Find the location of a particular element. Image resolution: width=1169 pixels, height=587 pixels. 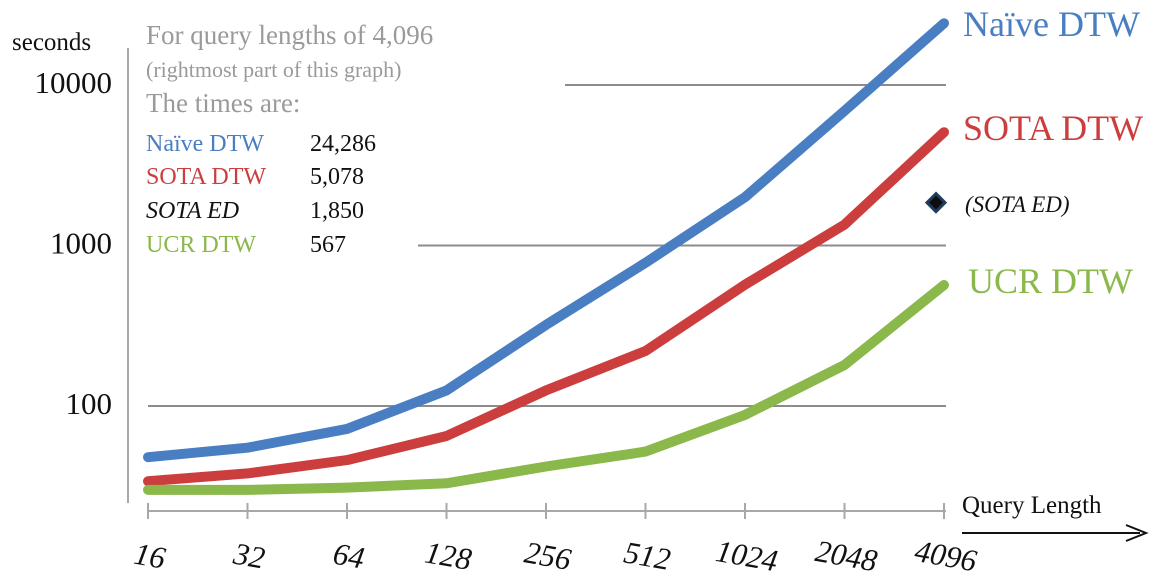

x-tick-label: 32 is located at coordinates (249, 556).